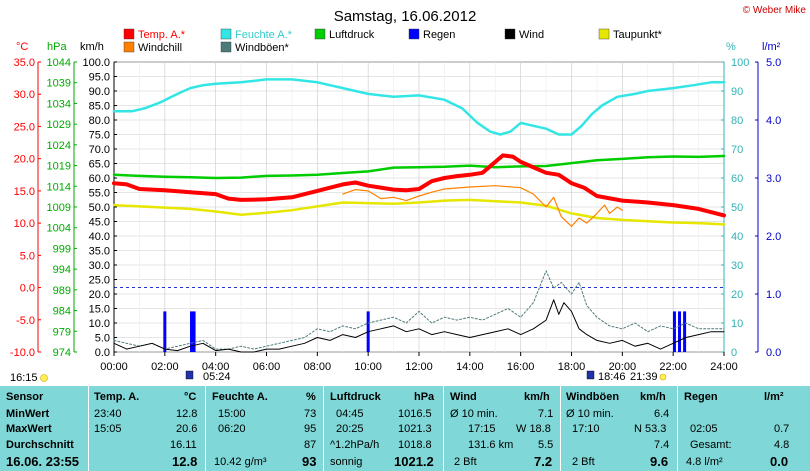 This screenshot has width=810, height=471. Describe the element at coordinates (737, 150) in the screenshot. I see `humidity-tick-label: 70` at that location.